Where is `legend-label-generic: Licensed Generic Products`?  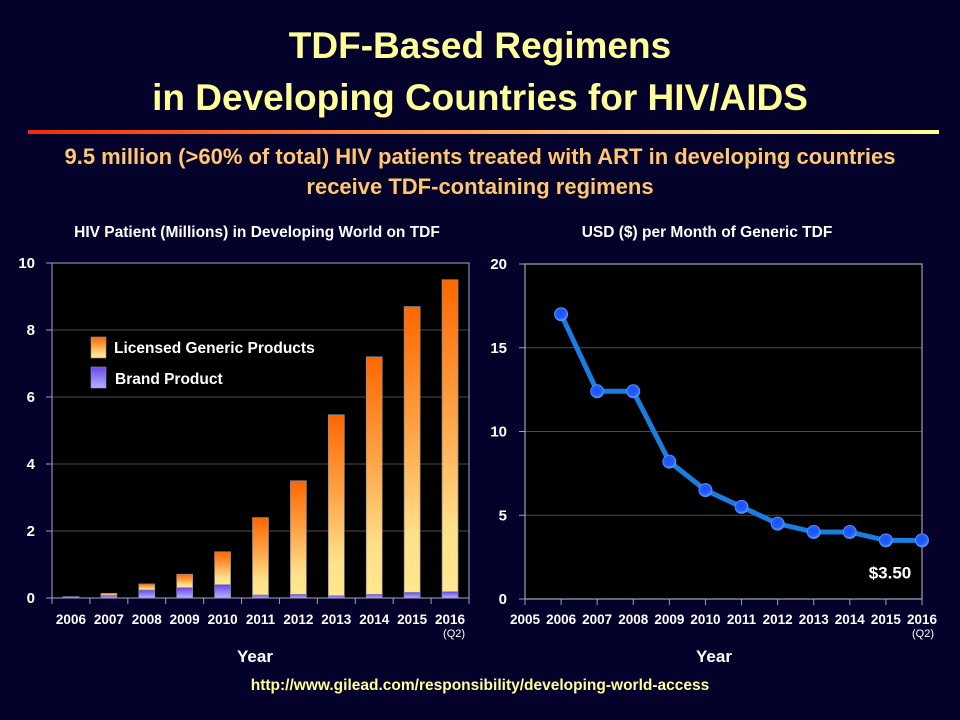 legend-label-generic: Licensed Generic Products is located at coordinates (214, 348).